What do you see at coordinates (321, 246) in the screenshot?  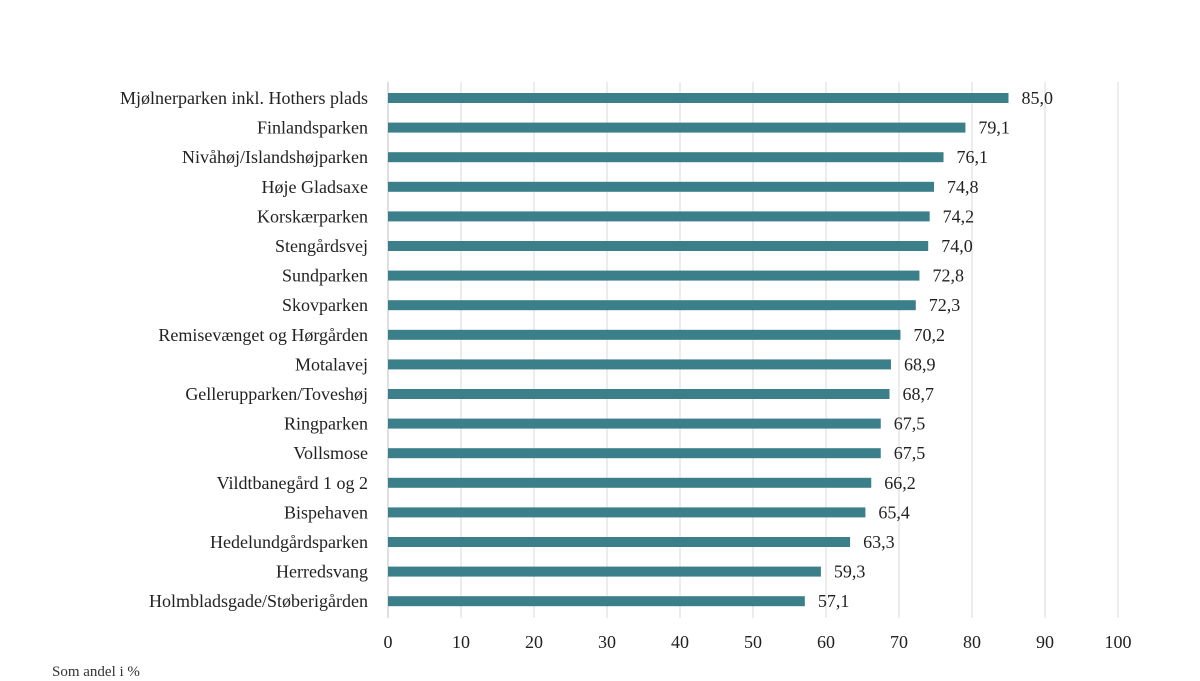 I see `category-label: Stengårdsvej` at bounding box center [321, 246].